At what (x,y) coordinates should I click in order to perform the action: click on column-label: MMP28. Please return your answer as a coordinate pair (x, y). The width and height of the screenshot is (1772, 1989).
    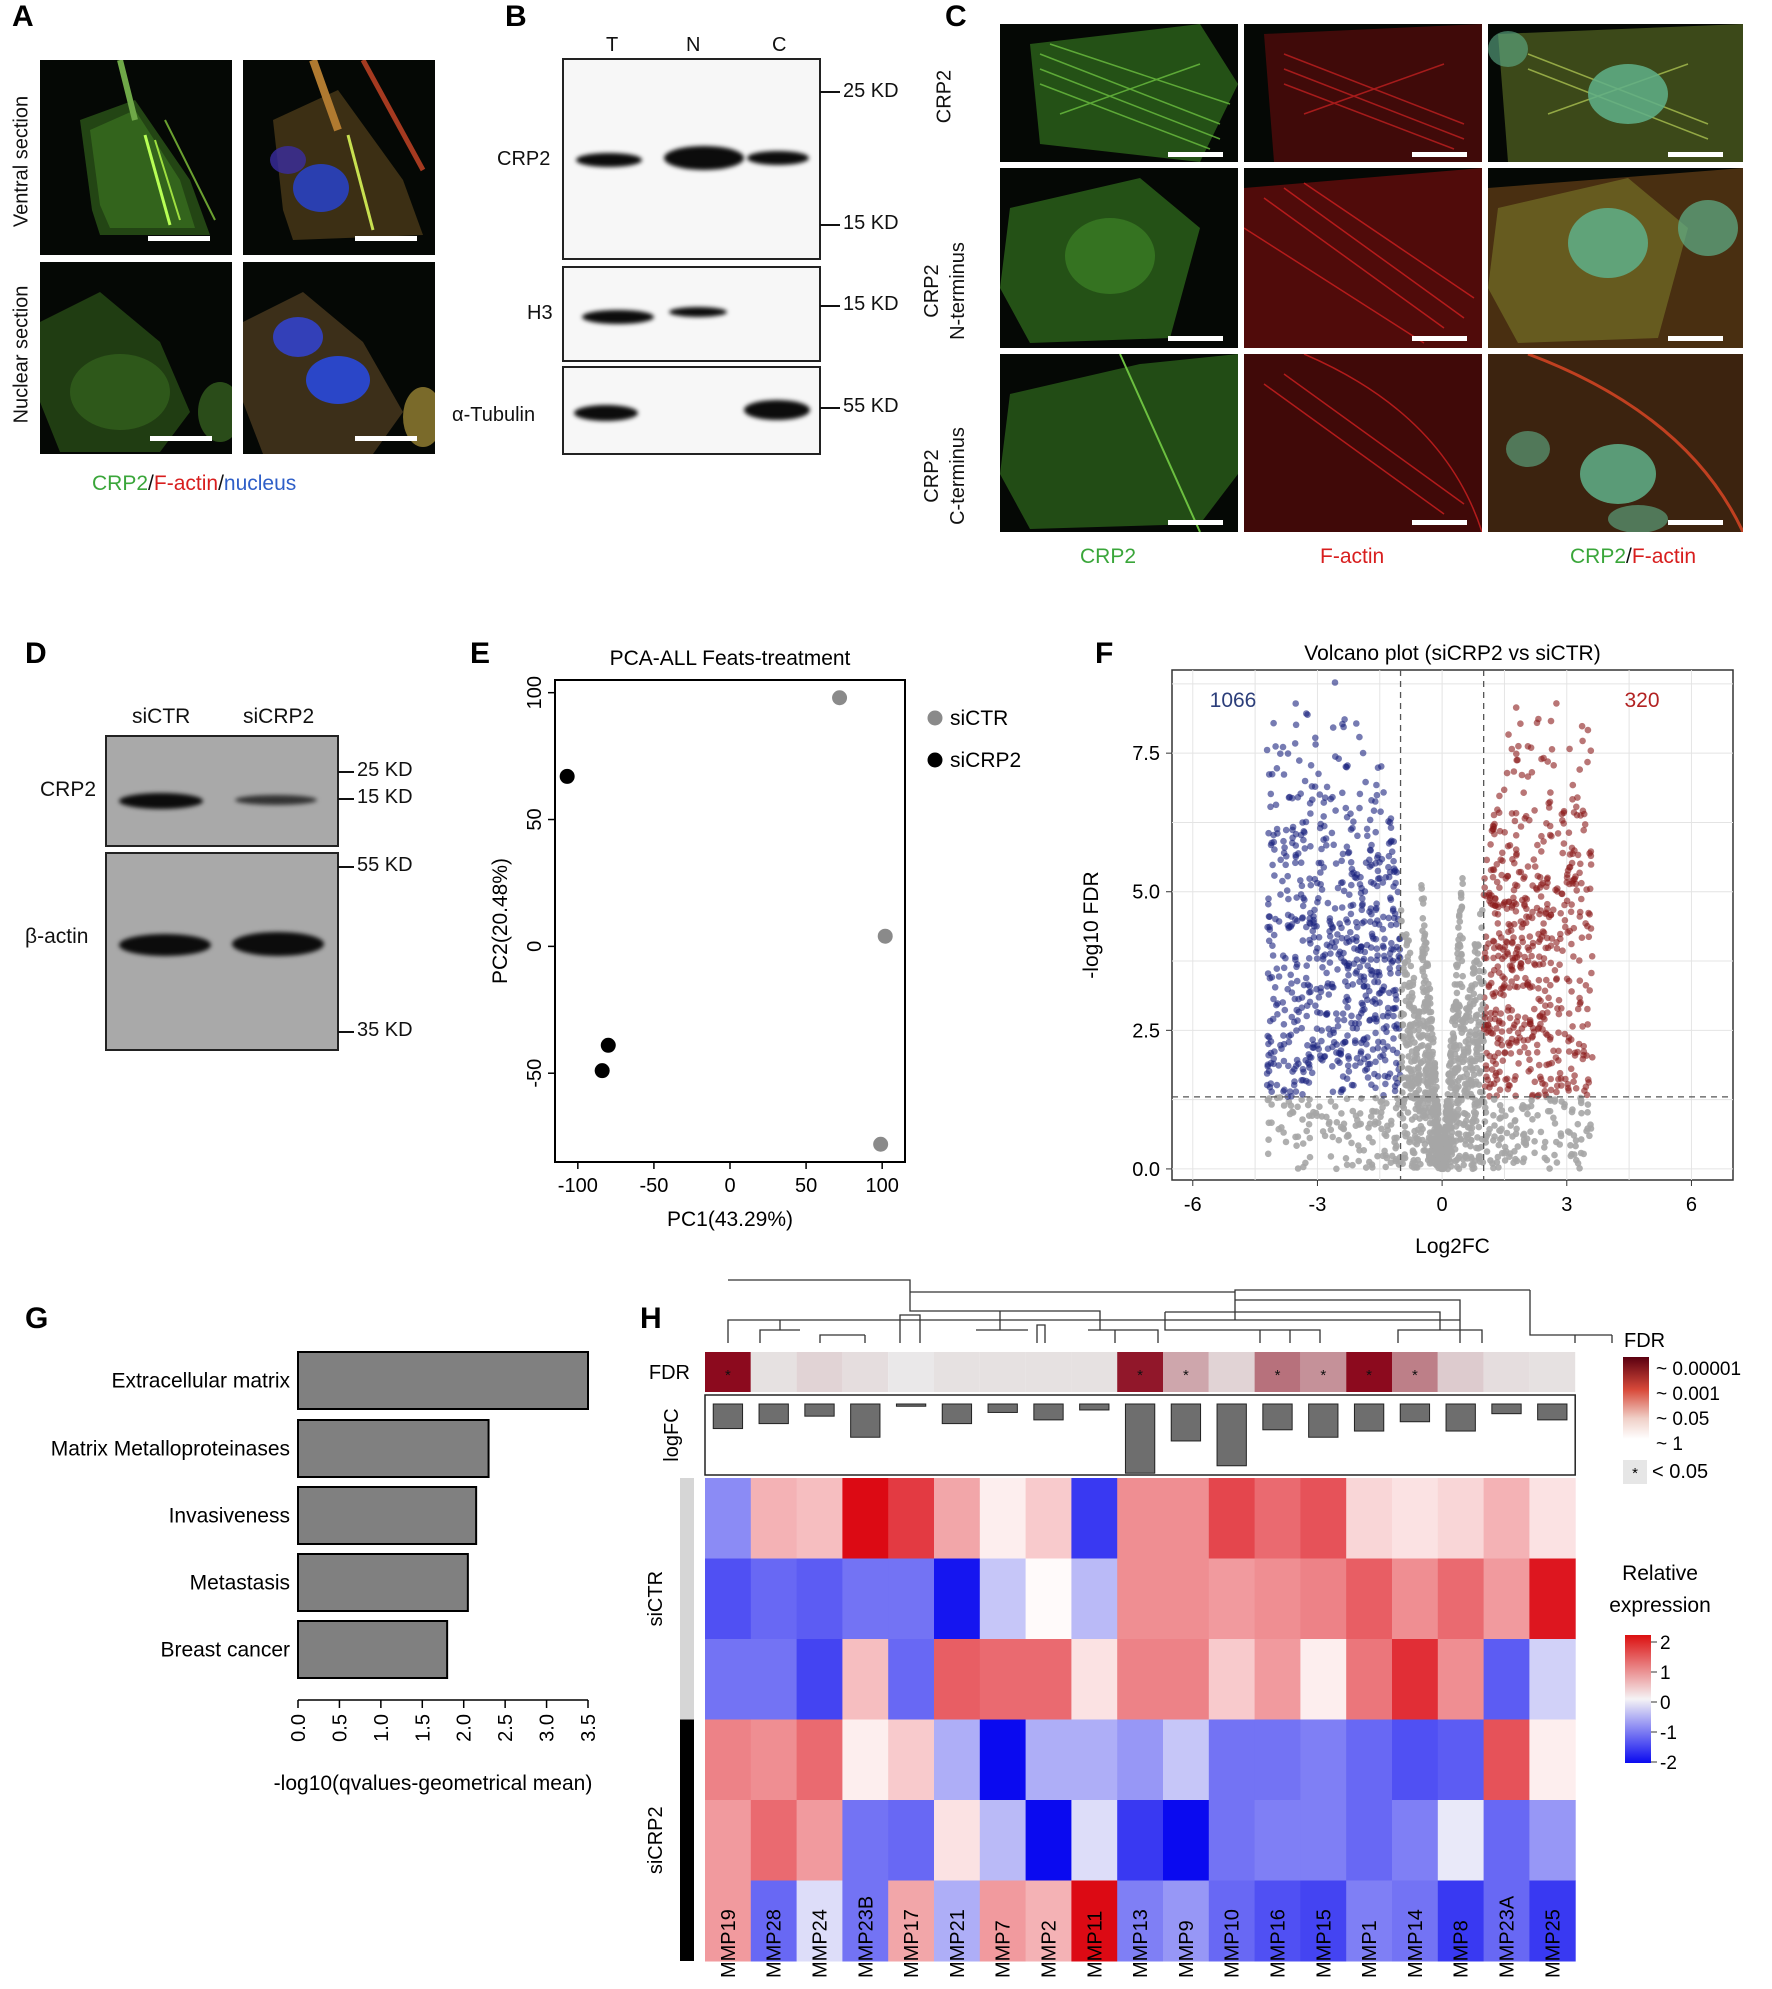
    Looking at the image, I should click on (775, 1943).